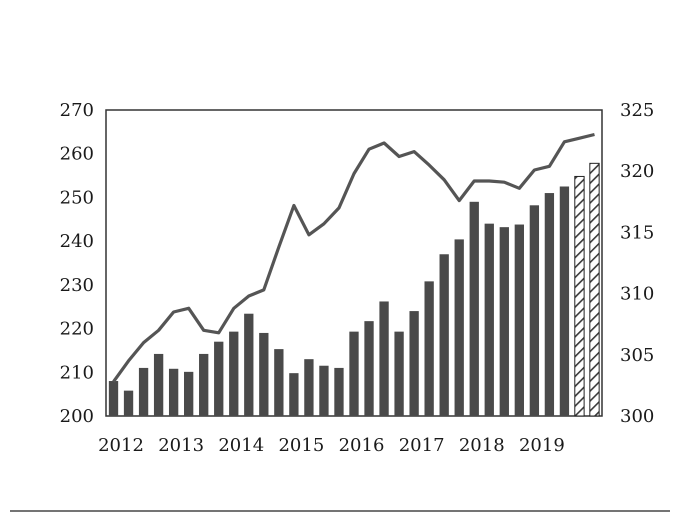 This screenshot has height=528, width=680. Describe the element at coordinates (77, 372) in the screenshot. I see `y-left-tick-label: 210` at that location.